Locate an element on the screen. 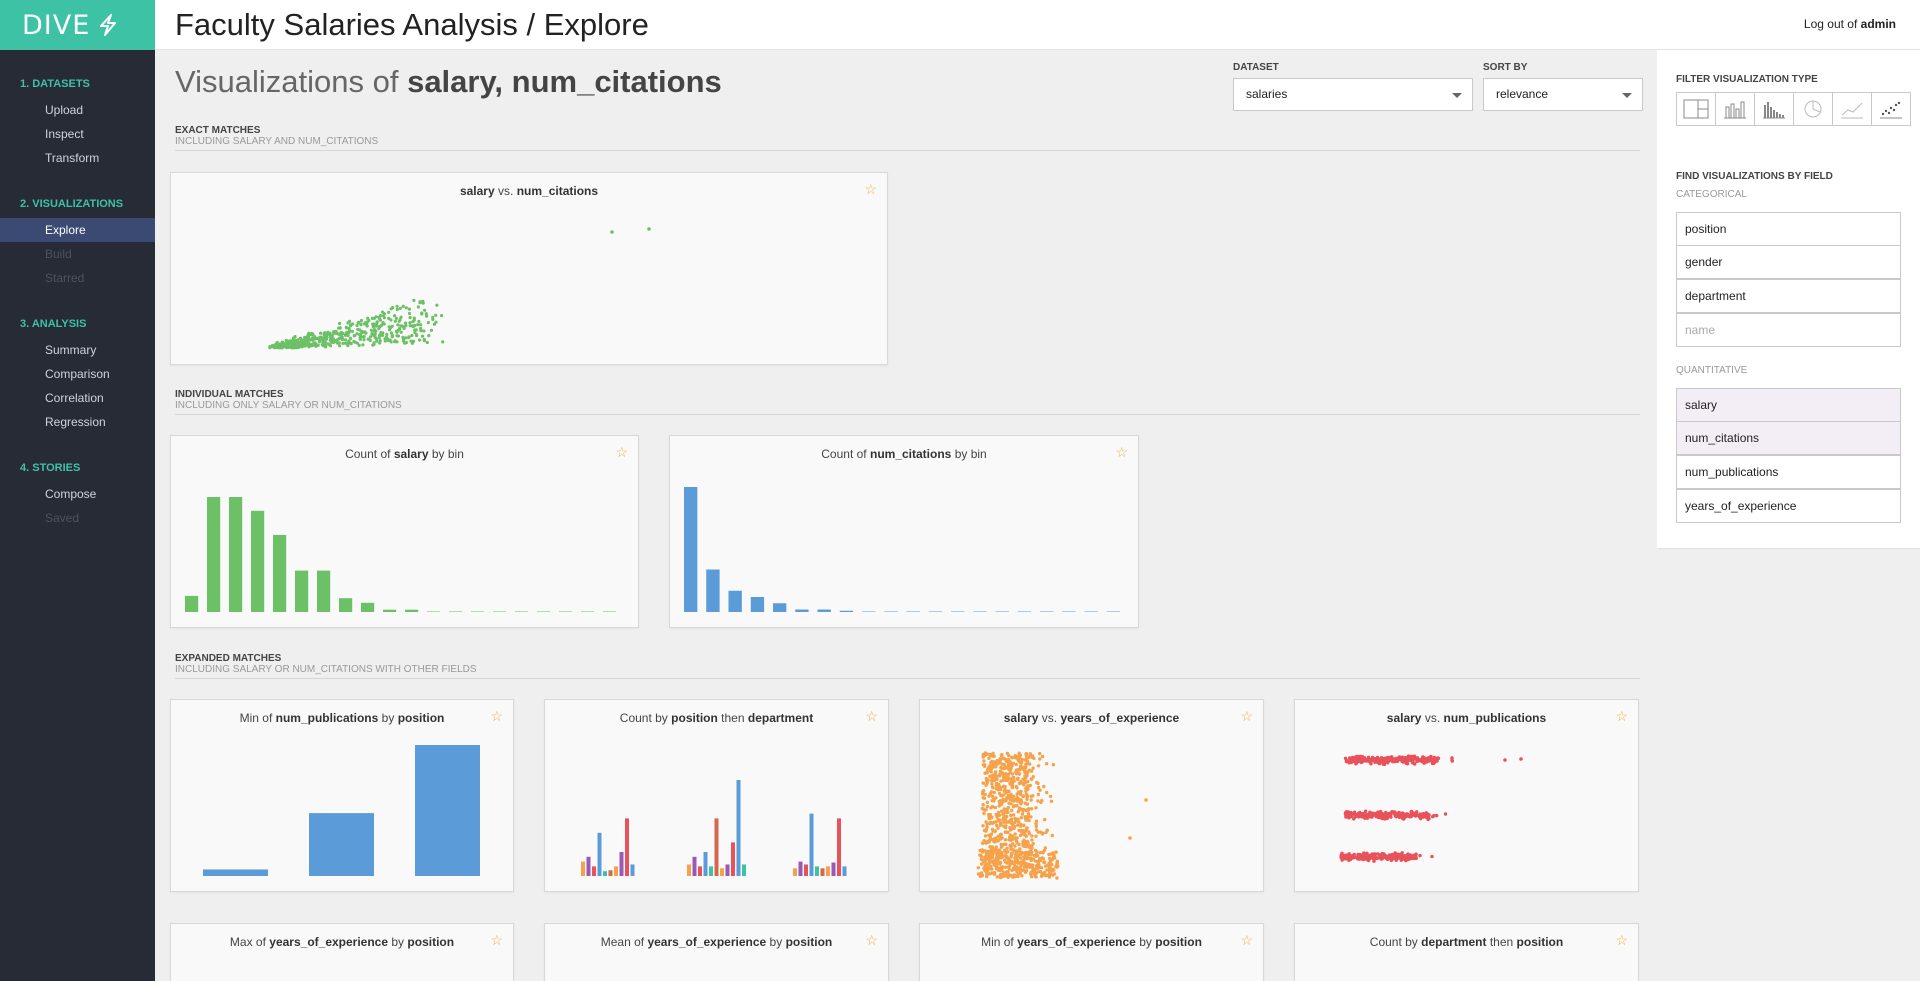 The image size is (1920, 981). nav-item-build: Build is located at coordinates (58, 254).